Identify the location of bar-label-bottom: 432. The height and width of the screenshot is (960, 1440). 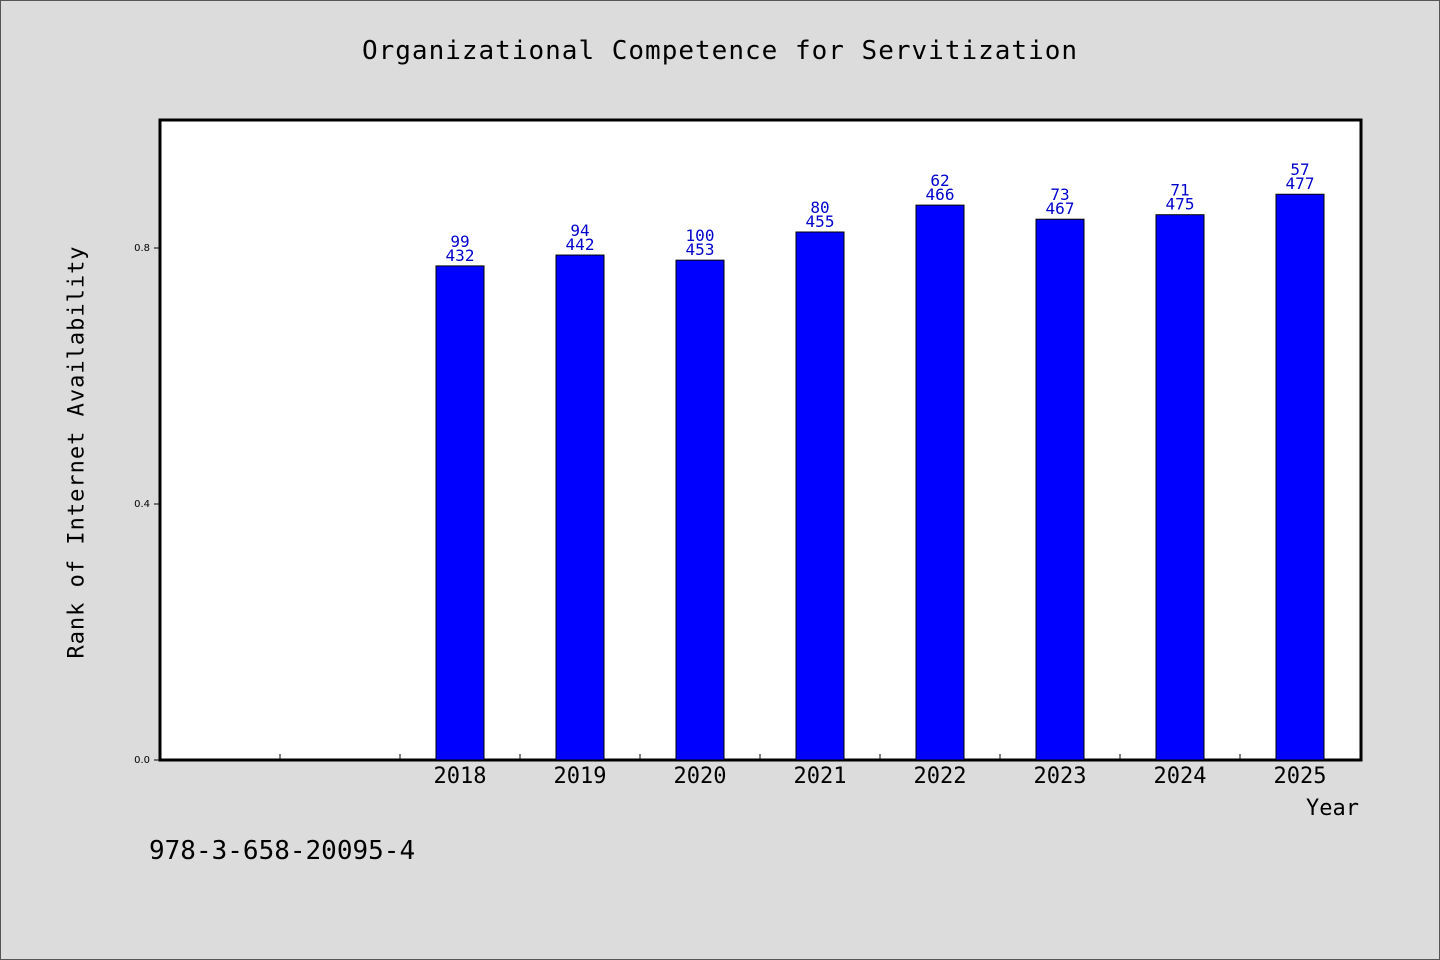
(460, 255).